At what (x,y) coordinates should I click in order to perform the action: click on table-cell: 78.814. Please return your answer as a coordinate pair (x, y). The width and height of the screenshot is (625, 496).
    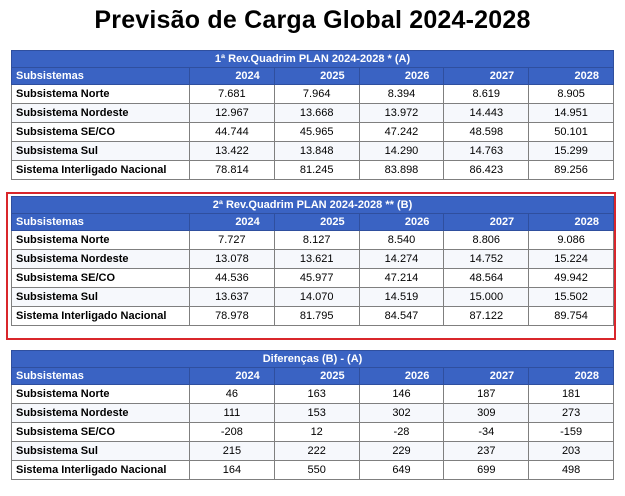
    Looking at the image, I should click on (232, 170).